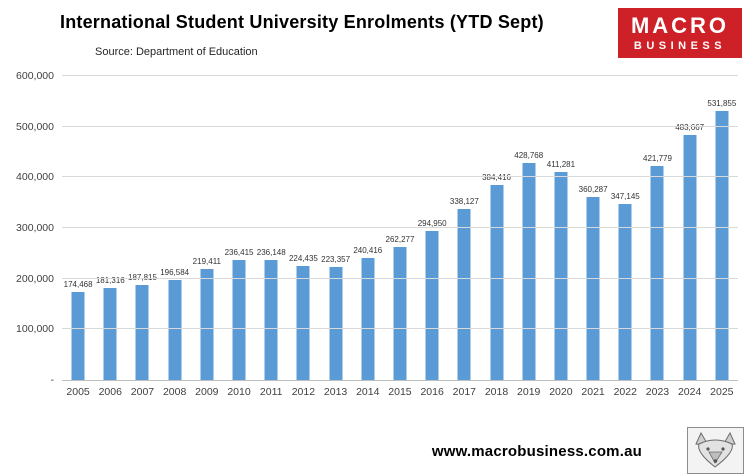 The image size is (748, 476). Describe the element at coordinates (625, 392) in the screenshot. I see `x-axis-label-2022: 2022` at that location.